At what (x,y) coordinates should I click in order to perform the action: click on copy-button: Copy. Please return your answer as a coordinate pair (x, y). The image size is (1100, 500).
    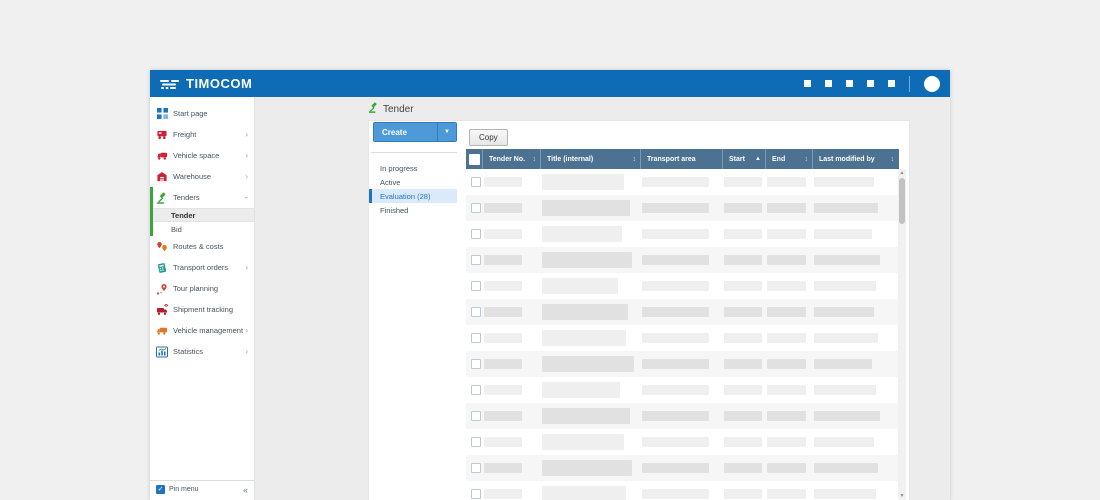
    Looking at the image, I should click on (488, 137).